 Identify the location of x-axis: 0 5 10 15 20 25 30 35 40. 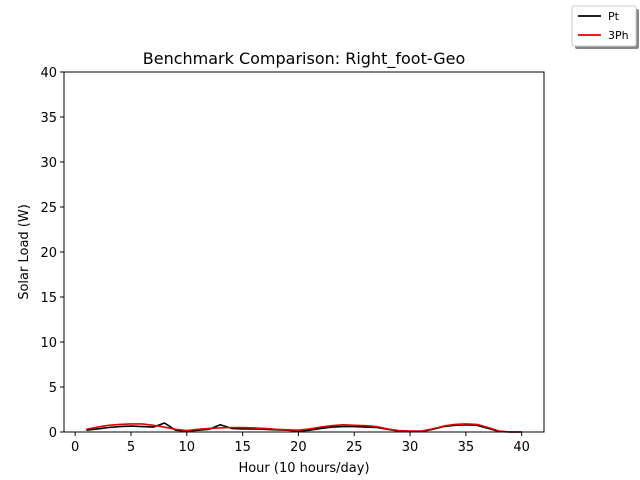
(300, 443).